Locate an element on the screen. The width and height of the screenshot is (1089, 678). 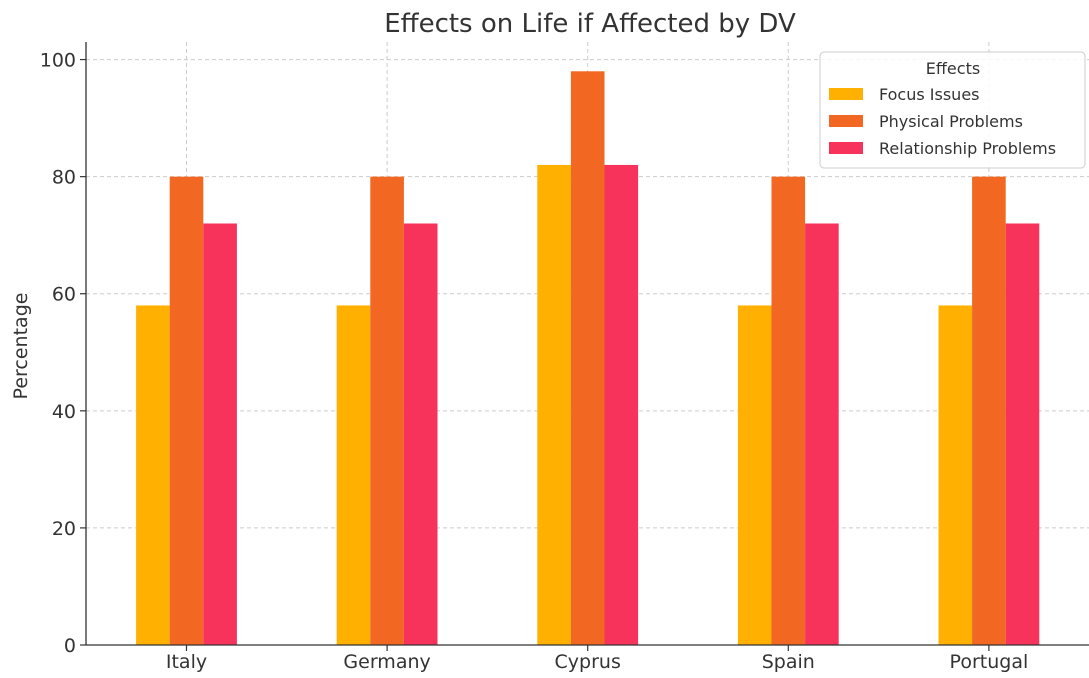
bar-physical-problems-portugal is located at coordinates (989, 410).